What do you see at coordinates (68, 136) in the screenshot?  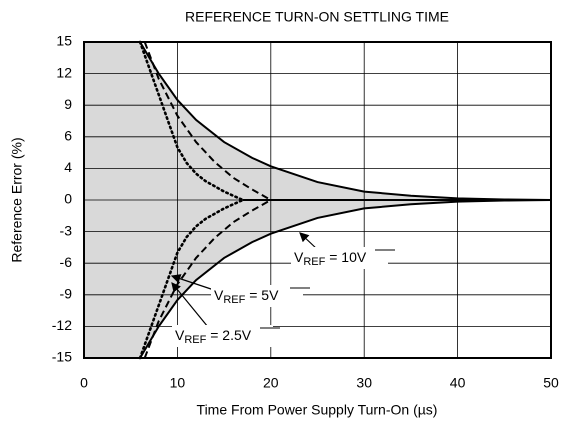 I see `y-tick-label: 6` at bounding box center [68, 136].